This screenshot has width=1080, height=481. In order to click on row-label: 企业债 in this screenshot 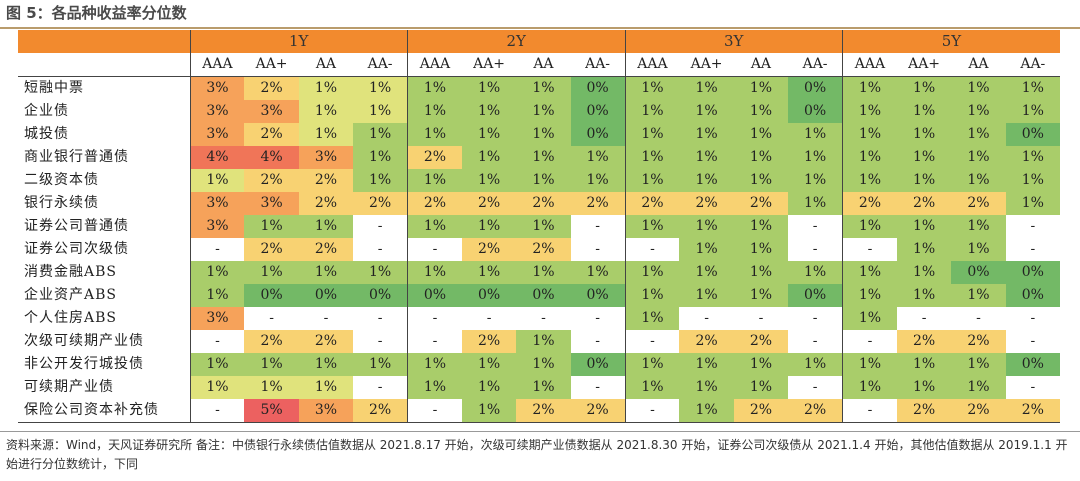, I will do `click(46, 111)`.